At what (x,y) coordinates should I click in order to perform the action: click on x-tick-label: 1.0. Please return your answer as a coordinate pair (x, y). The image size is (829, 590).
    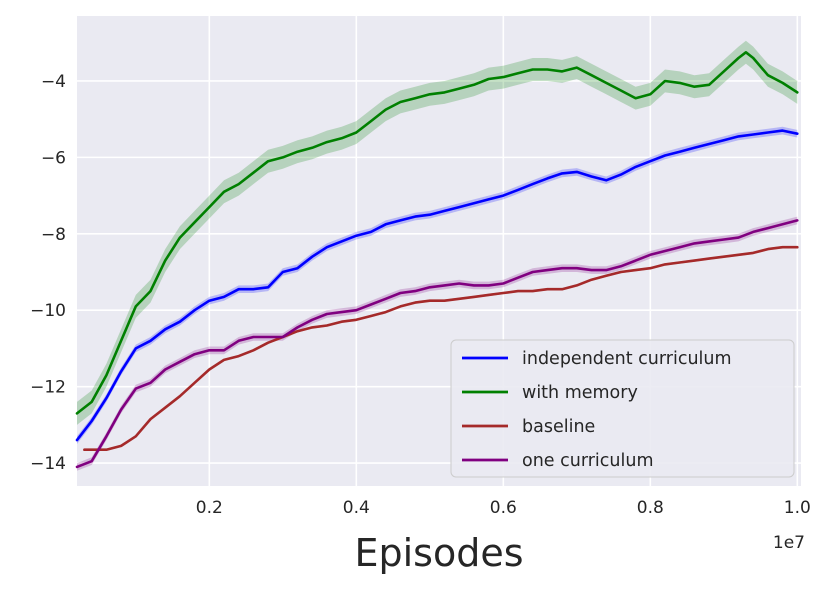
    Looking at the image, I should click on (797, 508).